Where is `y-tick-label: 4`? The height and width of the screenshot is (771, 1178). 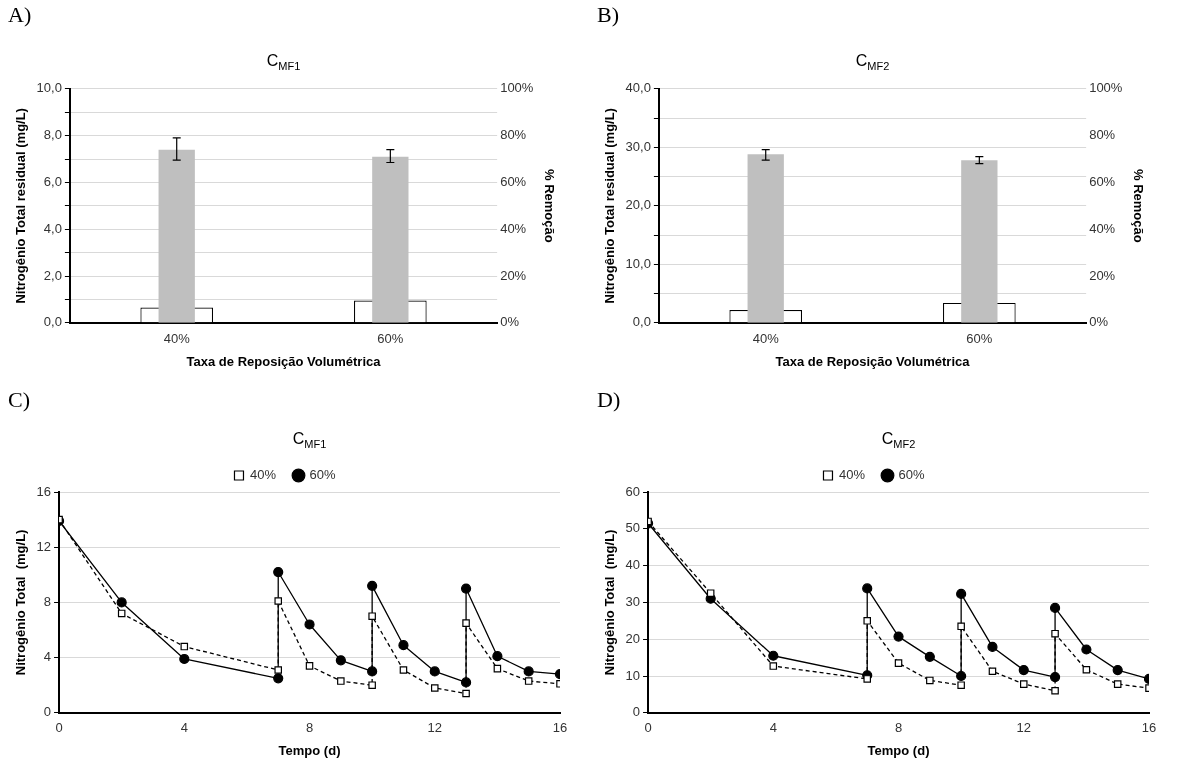 y-tick-label: 4 is located at coordinates (47, 657).